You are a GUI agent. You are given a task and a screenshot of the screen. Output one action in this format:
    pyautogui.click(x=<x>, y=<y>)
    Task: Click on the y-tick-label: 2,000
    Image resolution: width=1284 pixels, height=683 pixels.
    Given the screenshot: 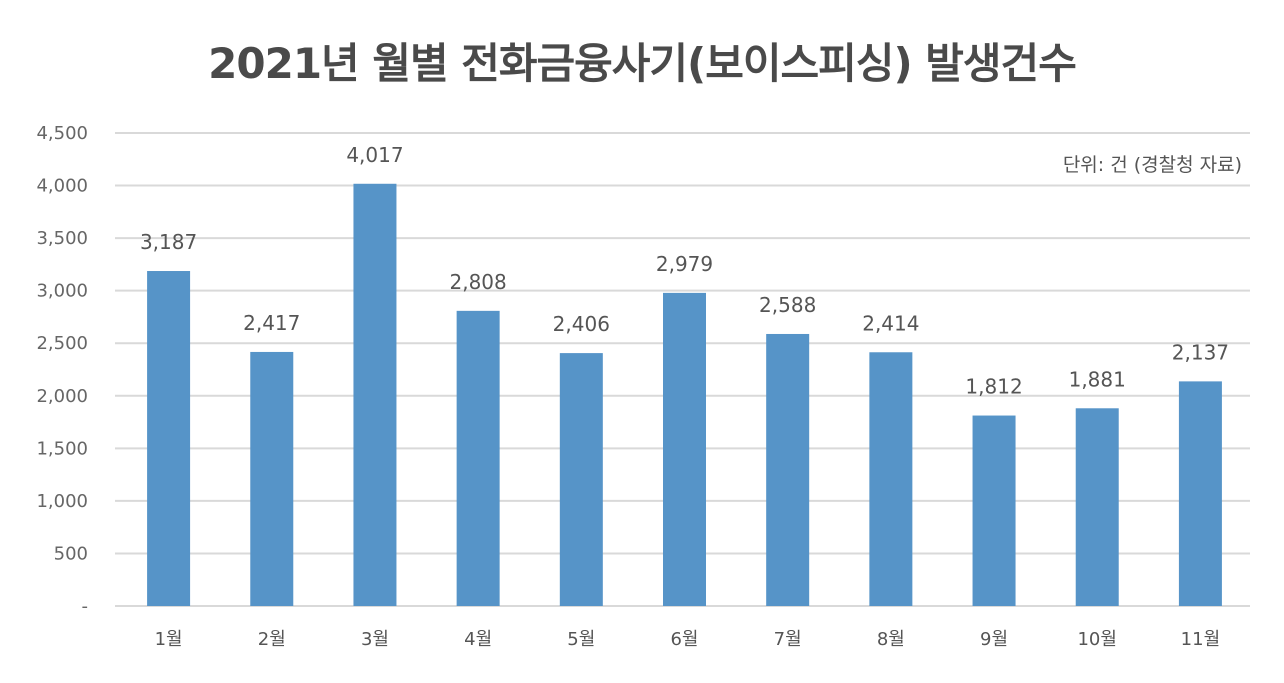 What is the action you would take?
    pyautogui.click(x=62, y=396)
    